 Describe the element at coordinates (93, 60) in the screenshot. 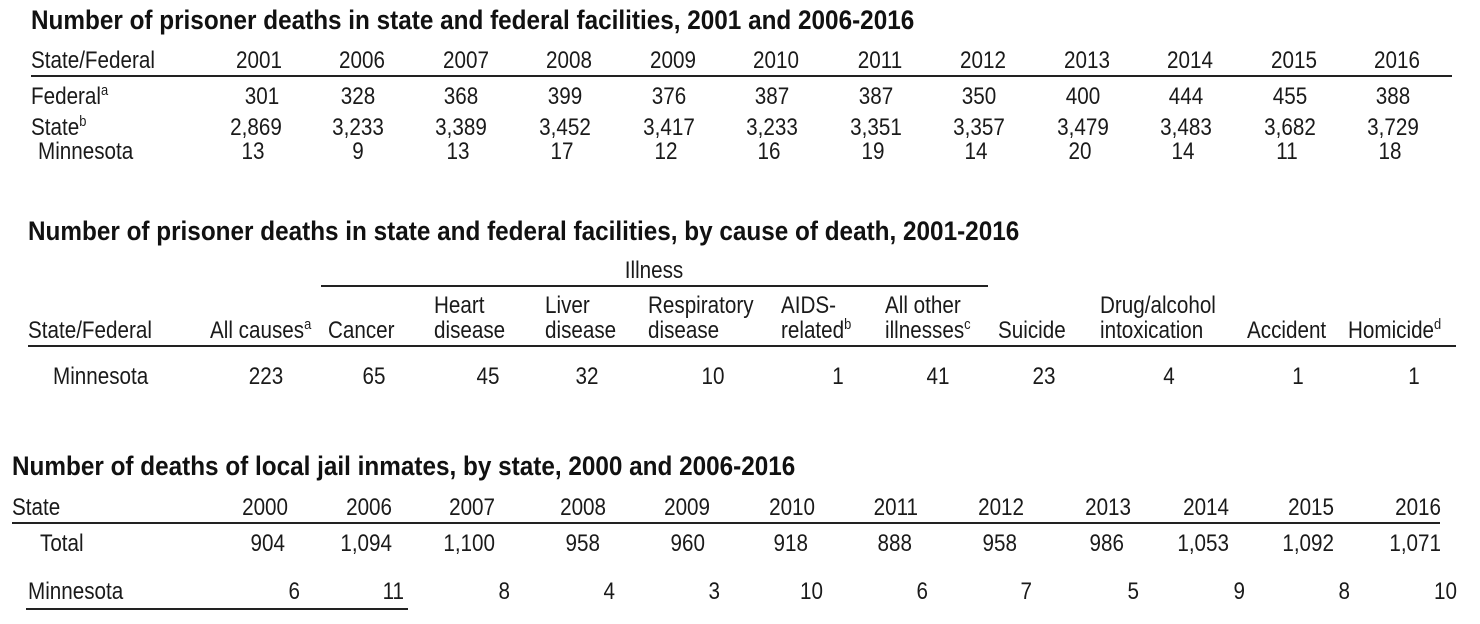

I see `table-1-corner-header: State/Federal` at that location.